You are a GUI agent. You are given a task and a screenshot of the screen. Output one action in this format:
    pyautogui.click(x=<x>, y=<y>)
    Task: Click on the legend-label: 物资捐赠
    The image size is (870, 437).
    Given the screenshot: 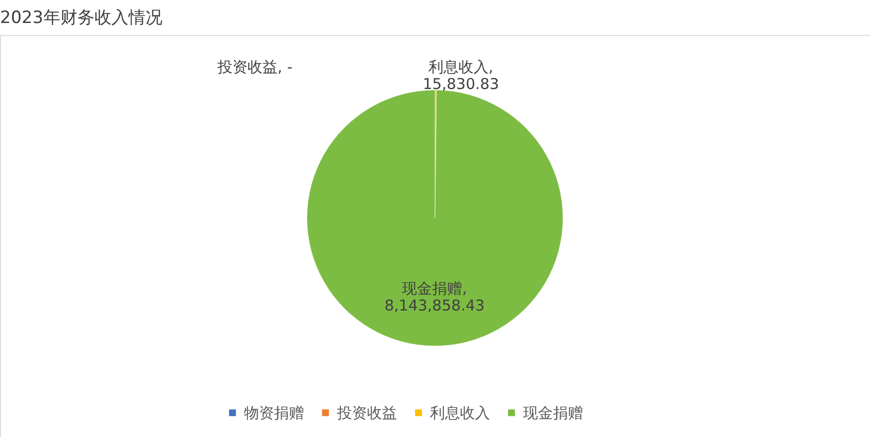 What is the action you would take?
    pyautogui.click(x=274, y=413)
    